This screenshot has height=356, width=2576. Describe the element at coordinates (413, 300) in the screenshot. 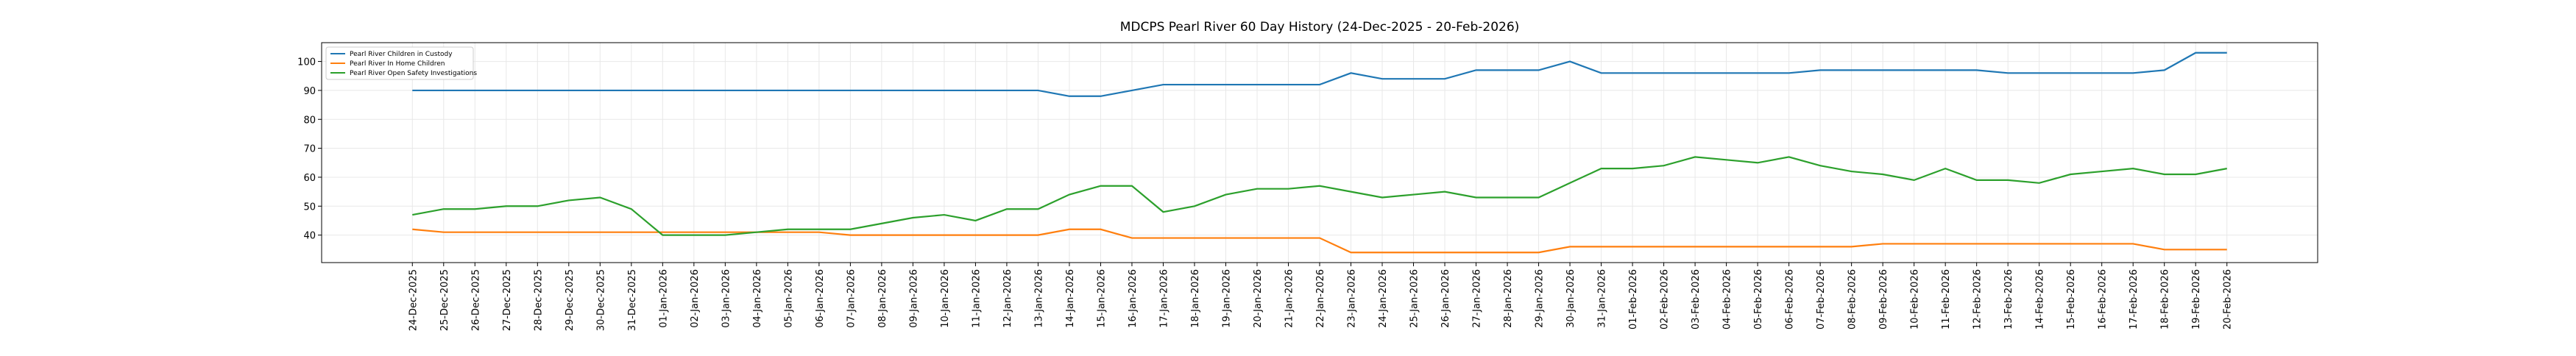

I see `x-tick-label: 24-Dec-2025` at that location.